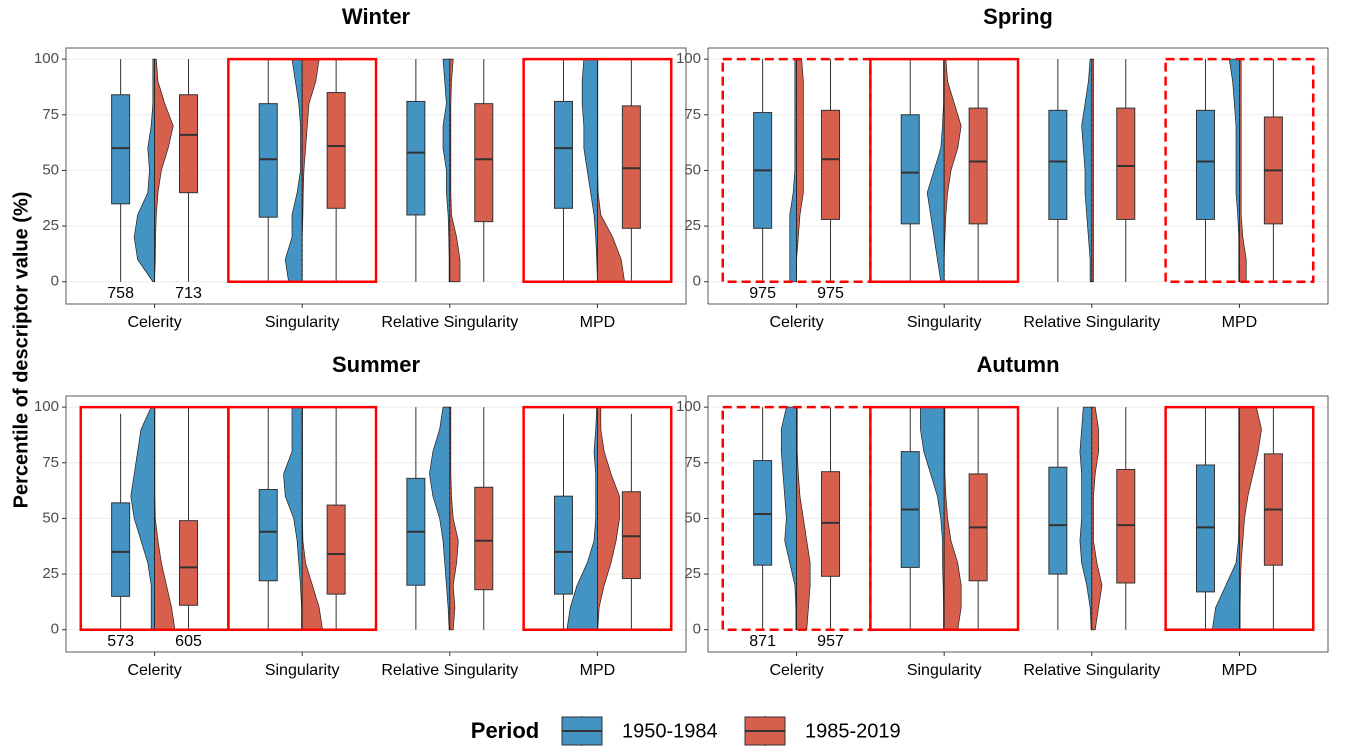  What do you see at coordinates (1017, 364) in the screenshot?
I see `panel-title: Autumn` at bounding box center [1017, 364].